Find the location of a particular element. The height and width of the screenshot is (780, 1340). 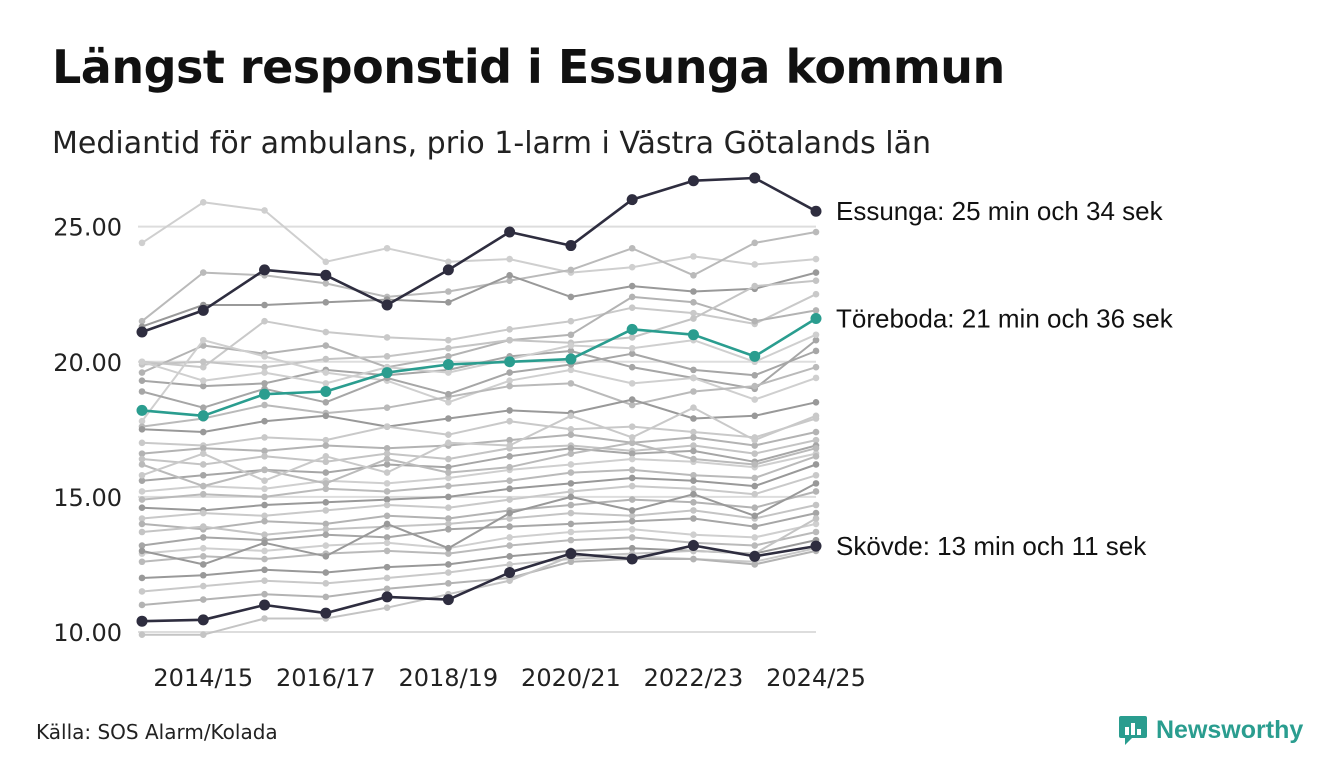

newsworthy-logo: Newsworthy is located at coordinates (1210, 730).